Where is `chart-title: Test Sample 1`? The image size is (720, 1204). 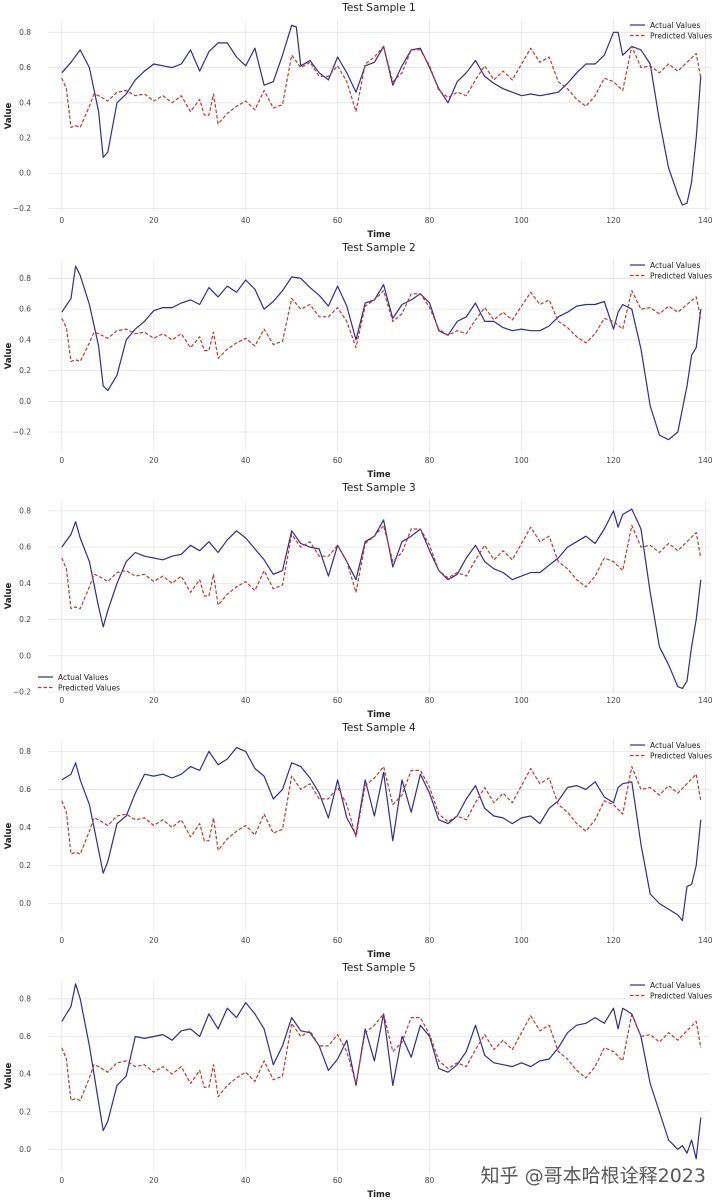 chart-title: Test Sample 1 is located at coordinates (378, 8).